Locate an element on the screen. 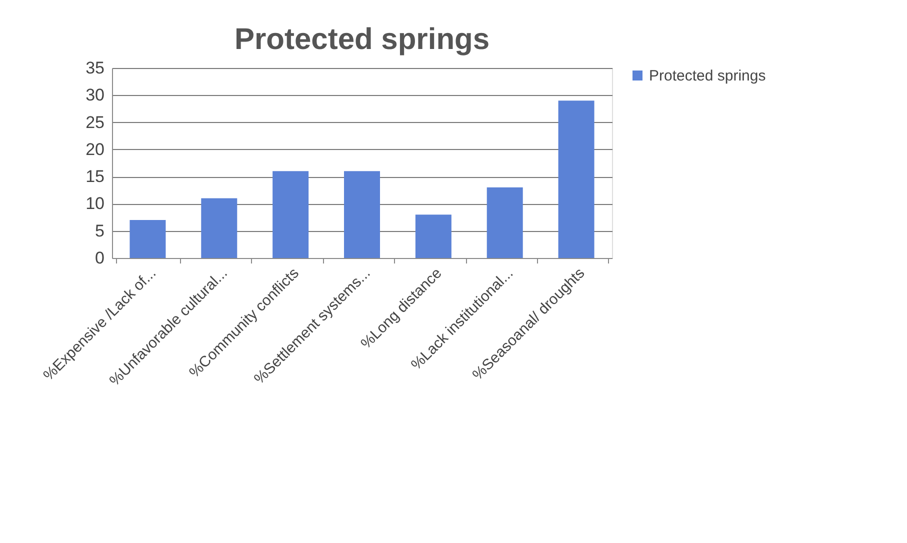  y-tick-label: 25 is located at coordinates (95, 122).